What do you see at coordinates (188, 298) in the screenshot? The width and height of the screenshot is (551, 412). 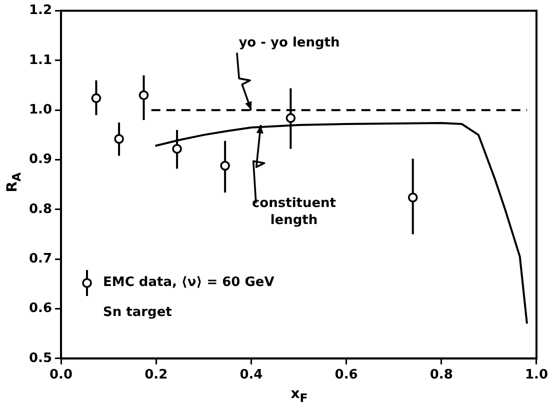 I see `legend-label: EMC data, ⟨ν⟩ = 60 GeV Sn target` at bounding box center [188, 298].